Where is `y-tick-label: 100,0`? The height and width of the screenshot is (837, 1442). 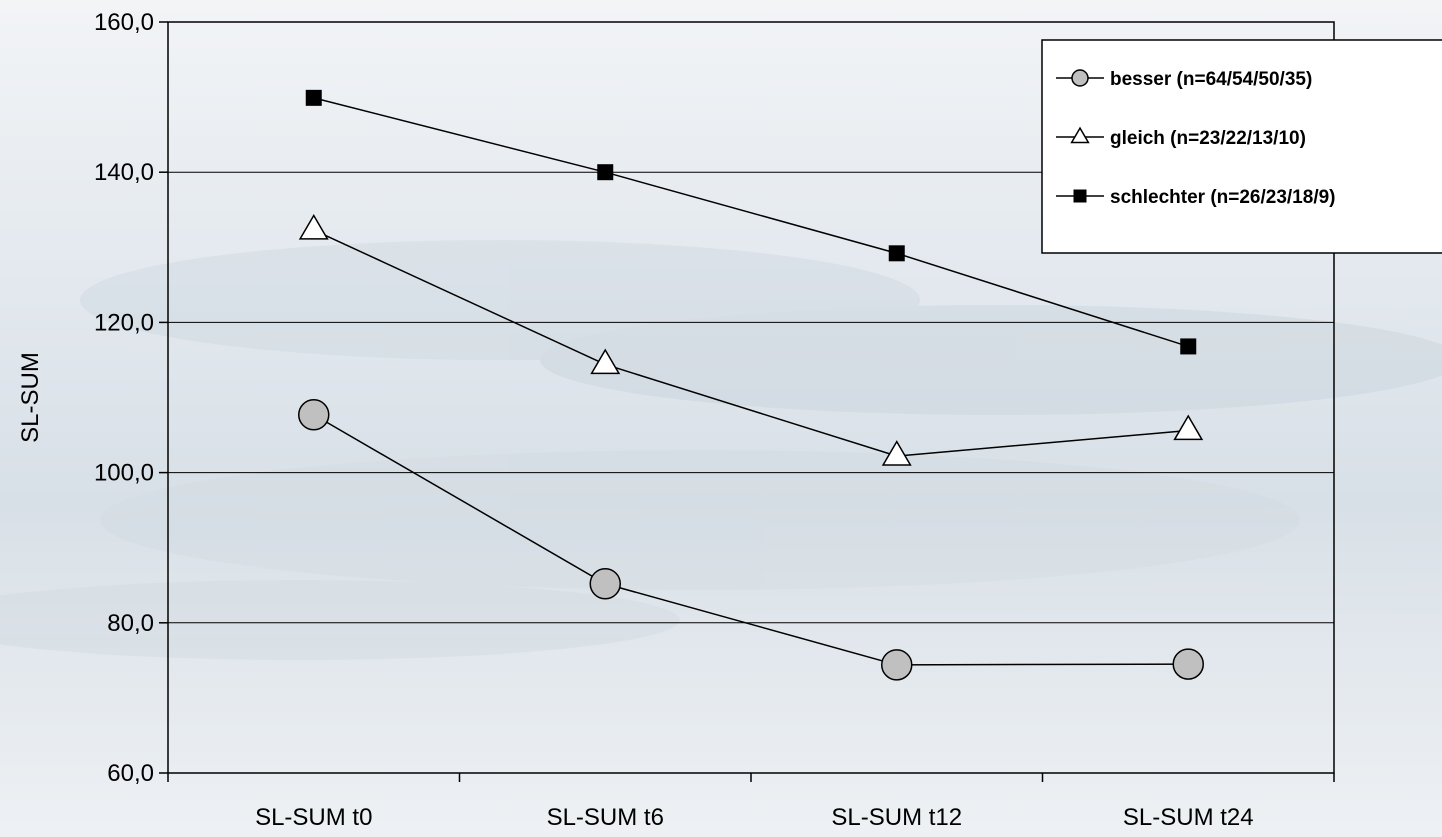 y-tick-label: 100,0 is located at coordinates (124, 473).